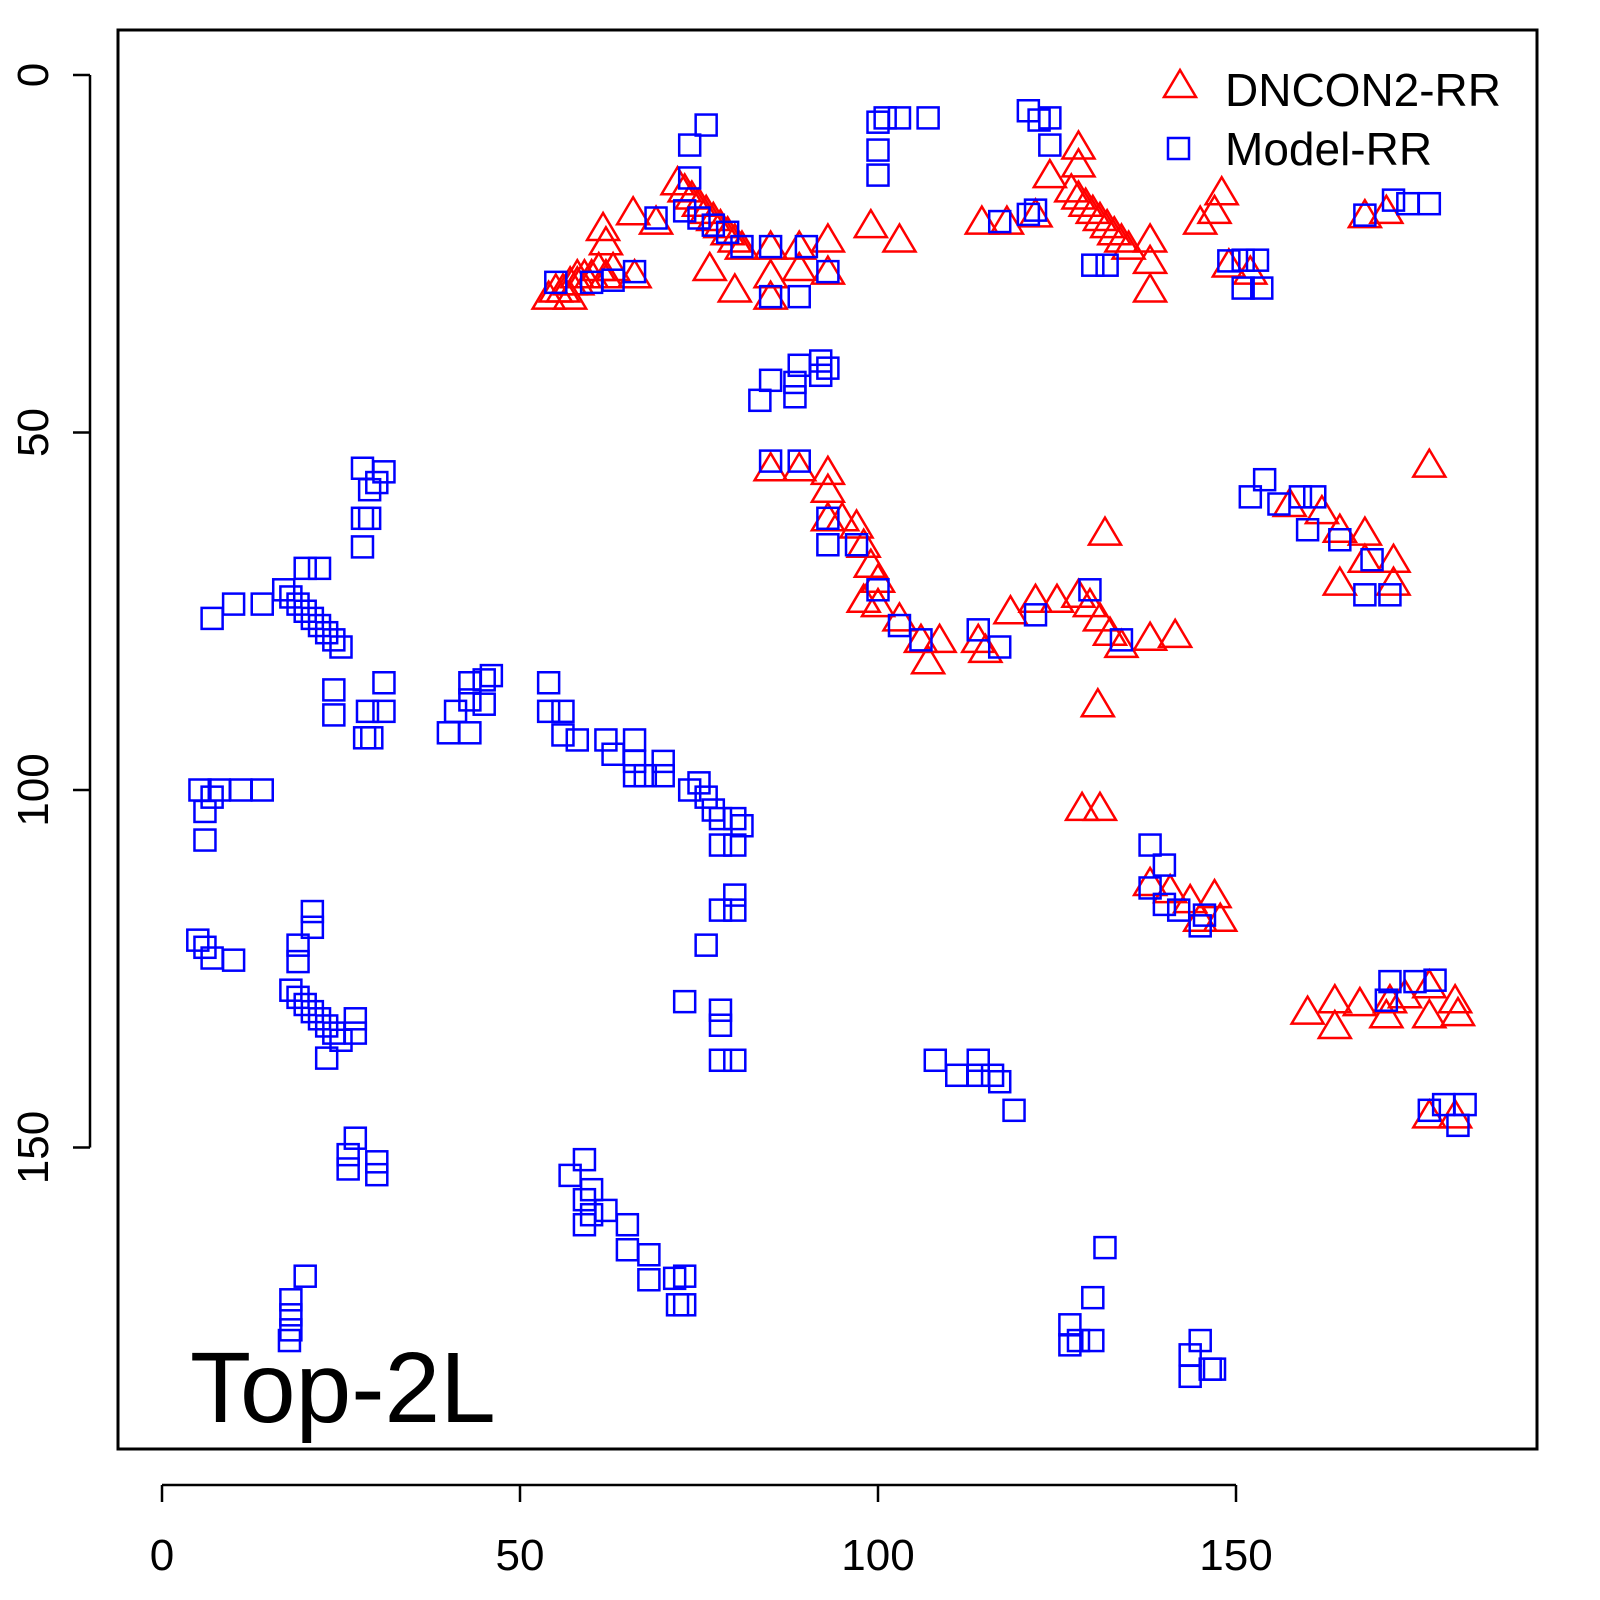 The image size is (1600, 1600). What do you see at coordinates (877, 1555) in the screenshot?
I see `x-tick-label: 100` at bounding box center [877, 1555].